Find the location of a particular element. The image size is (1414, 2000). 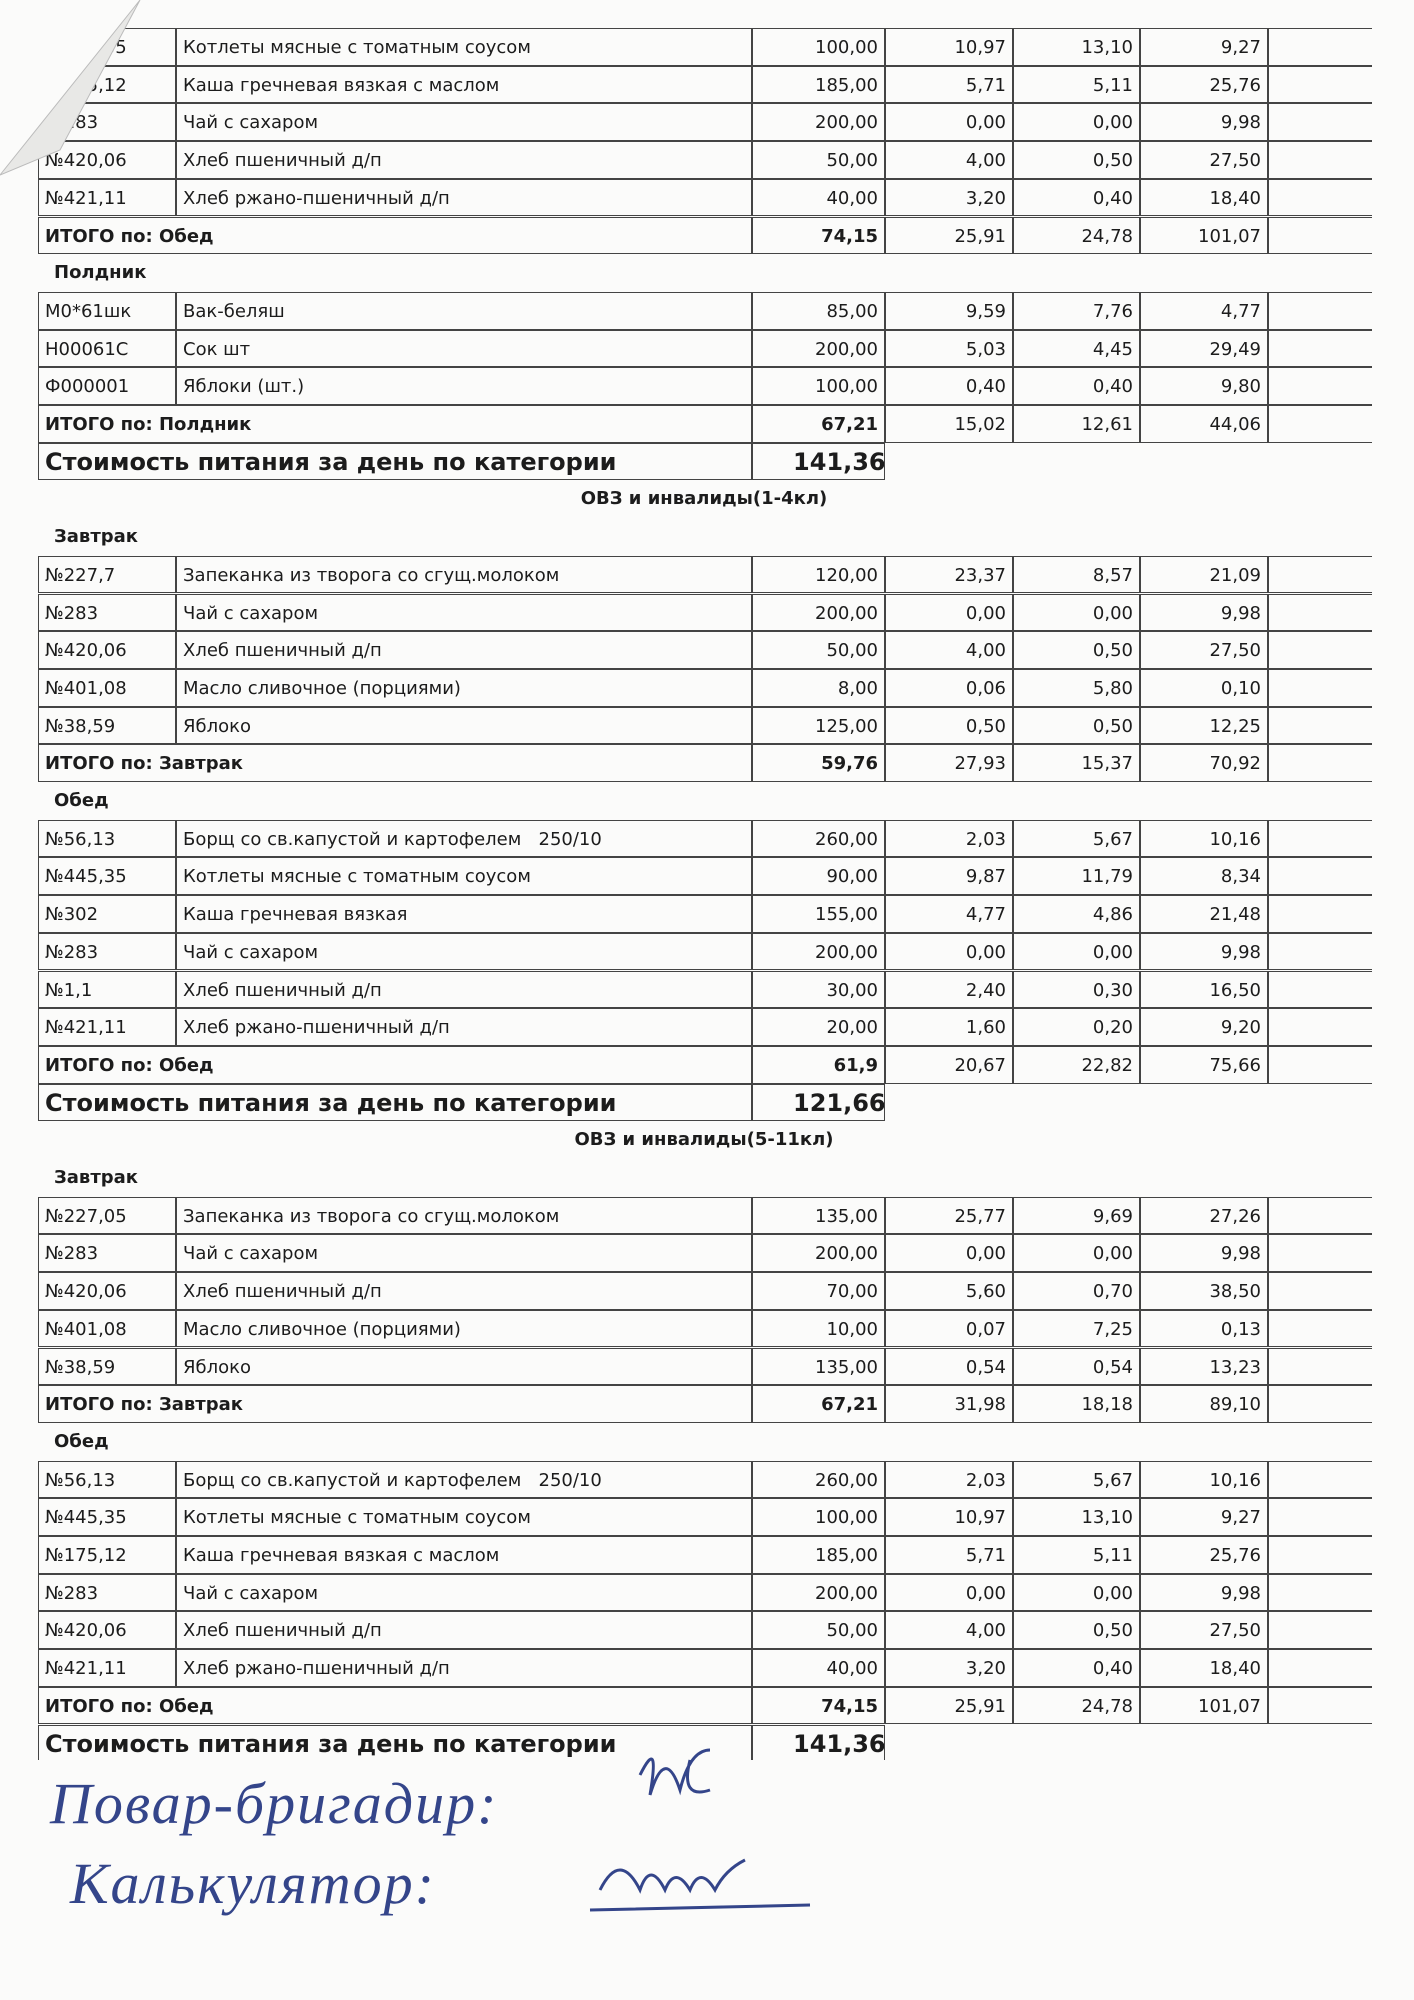

item-number: 111,0 is located at coordinates (1320, 1479).